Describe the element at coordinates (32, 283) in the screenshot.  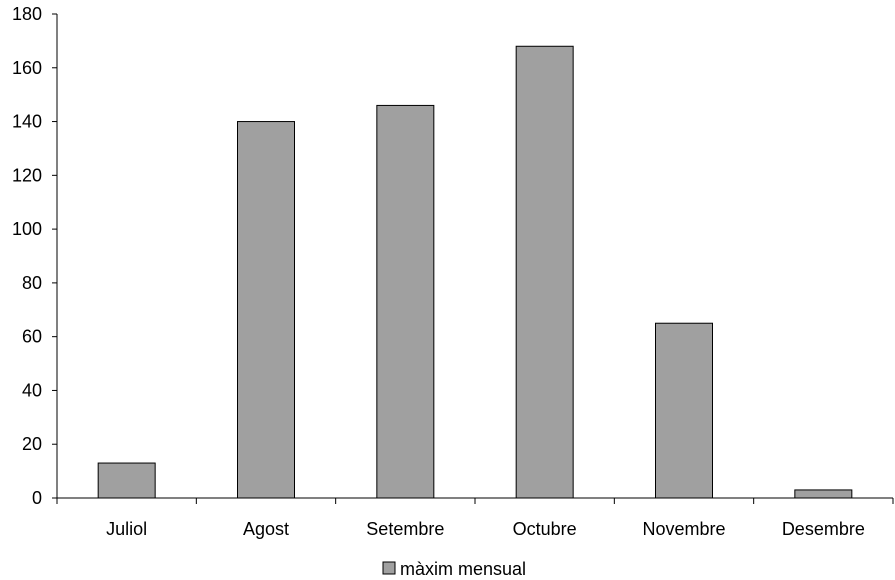
I see `y-tick-label: 80` at that location.